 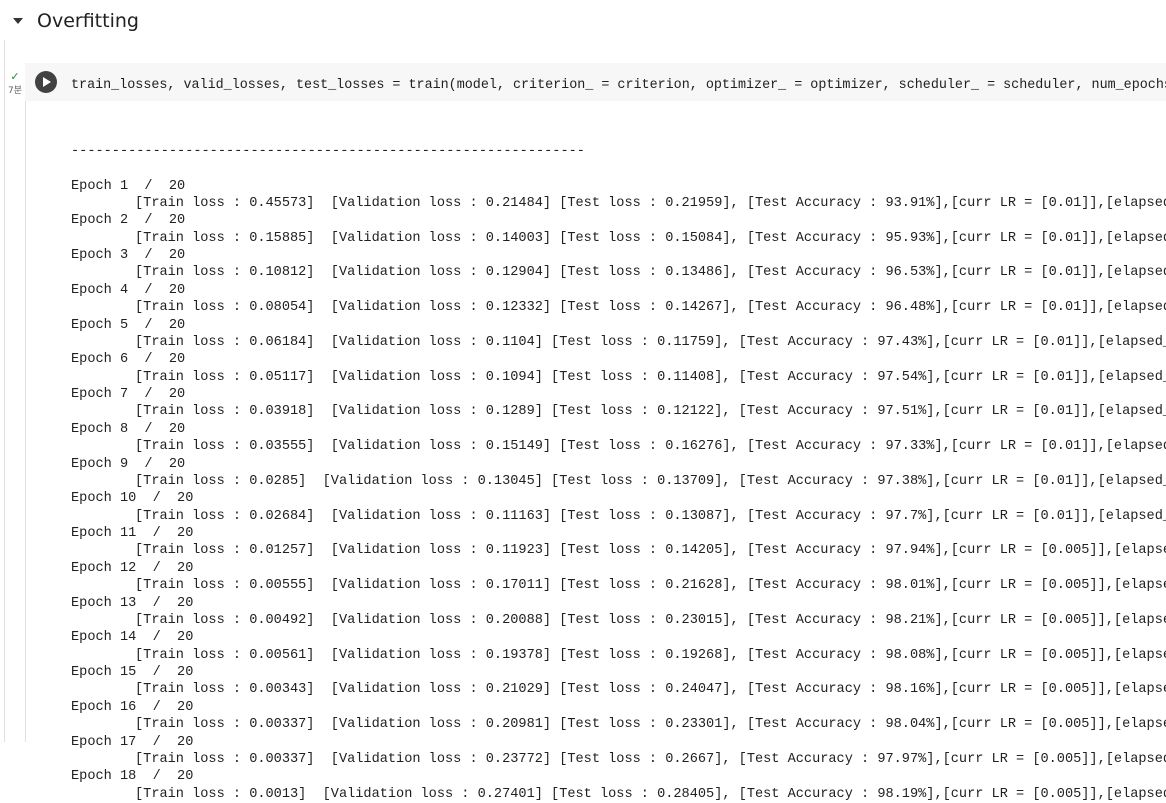 What do you see at coordinates (128, 221) in the screenshot?
I see `epoch-line: Epoch 2 / 20` at bounding box center [128, 221].